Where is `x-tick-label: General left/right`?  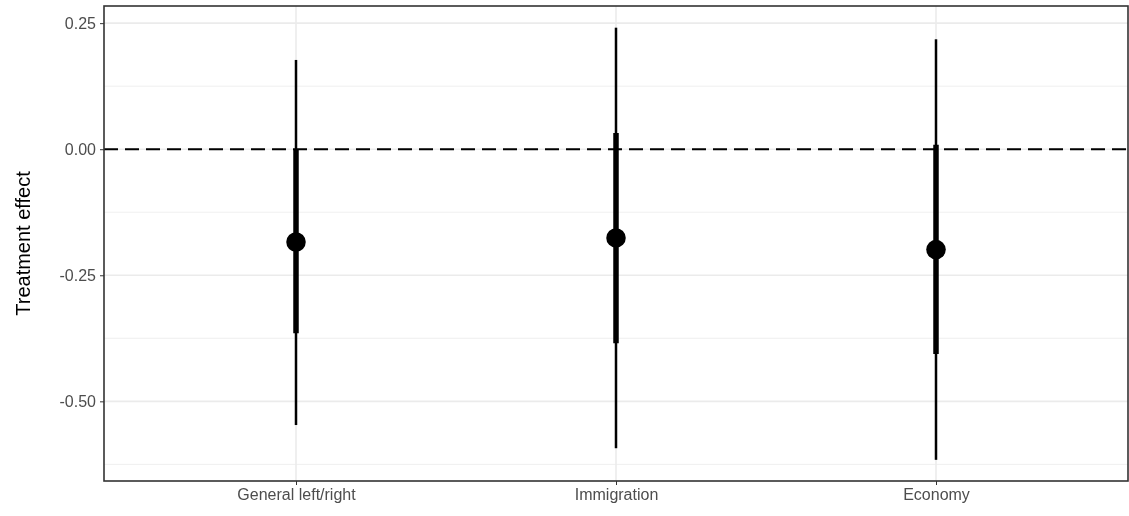 x-tick-label: General left/right is located at coordinates (297, 495).